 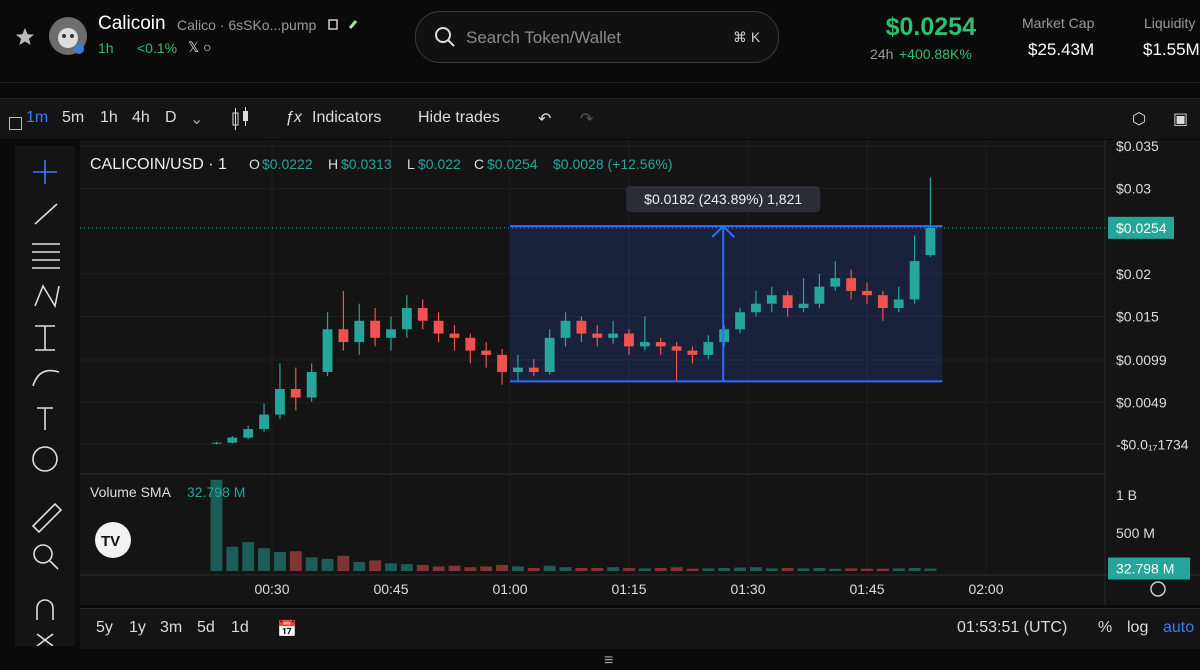 I want to click on symbol: CALICOIN/USD · 1, so click(x=158, y=164).